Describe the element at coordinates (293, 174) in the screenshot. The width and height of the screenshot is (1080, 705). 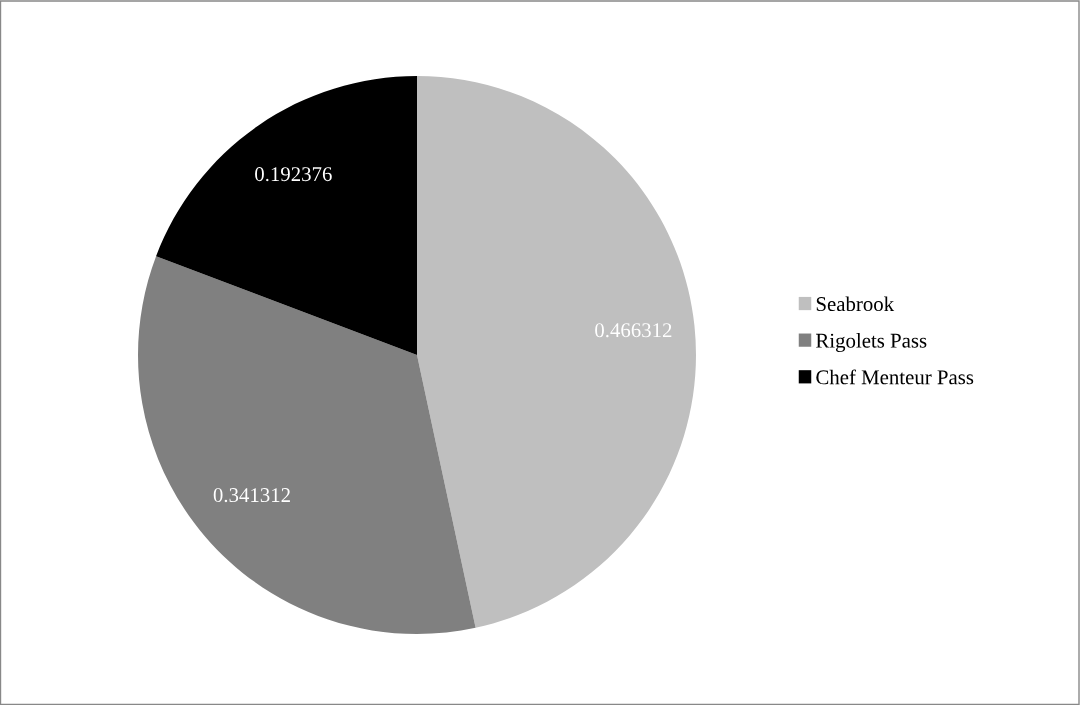
I see `data-label: 0.192376` at that location.